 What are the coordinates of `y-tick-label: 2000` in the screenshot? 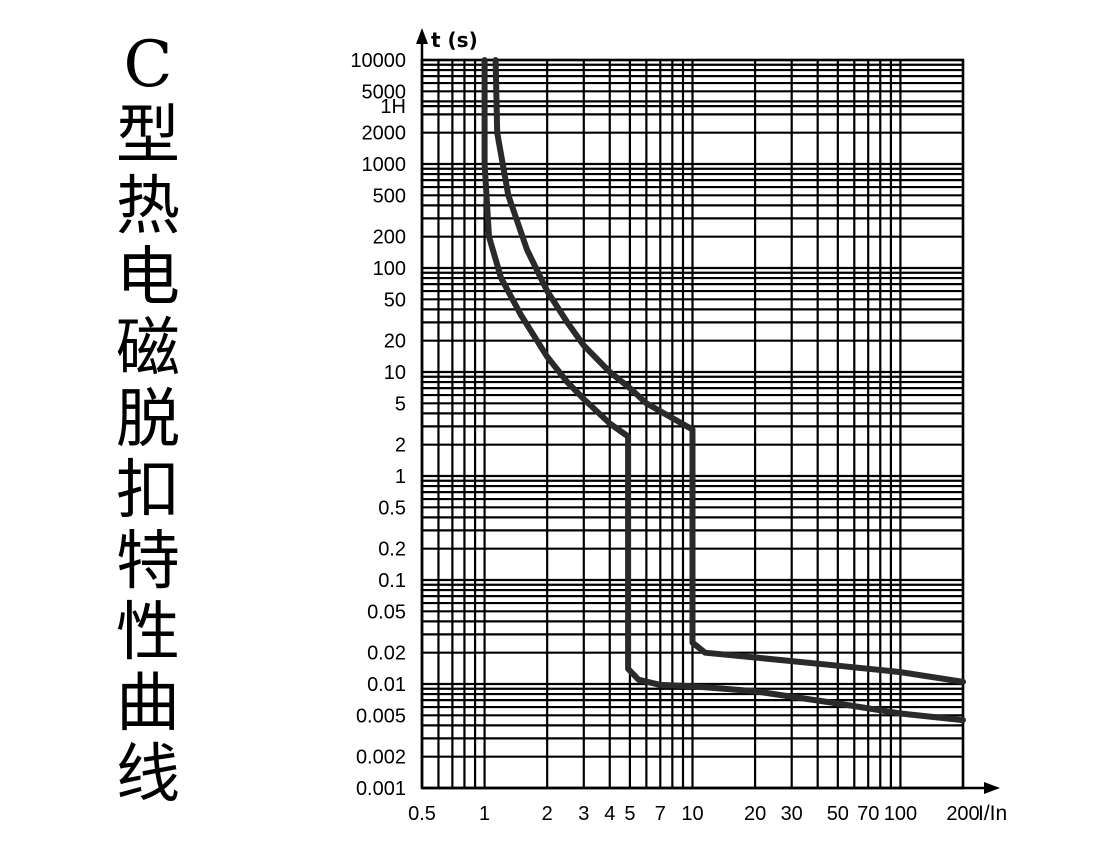 It's located at (384, 134).